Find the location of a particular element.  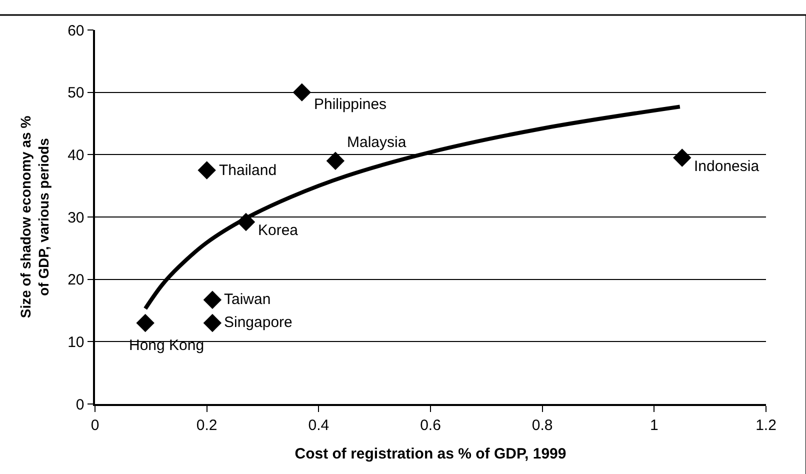

y-tick-label: 10 is located at coordinates (76, 342).